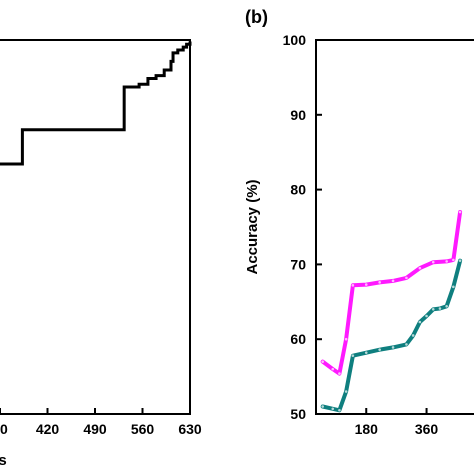 The width and height of the screenshot is (474, 474). I want to click on panel-b-x-tick-label: 360, so click(427, 429).